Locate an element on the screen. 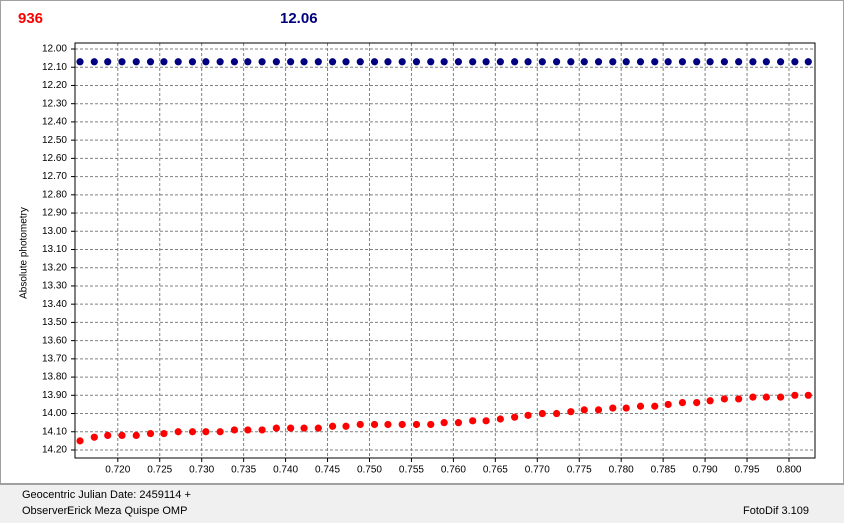 The width and height of the screenshot is (844, 523). y-tick-label: 12.70 is located at coordinates (54, 176).